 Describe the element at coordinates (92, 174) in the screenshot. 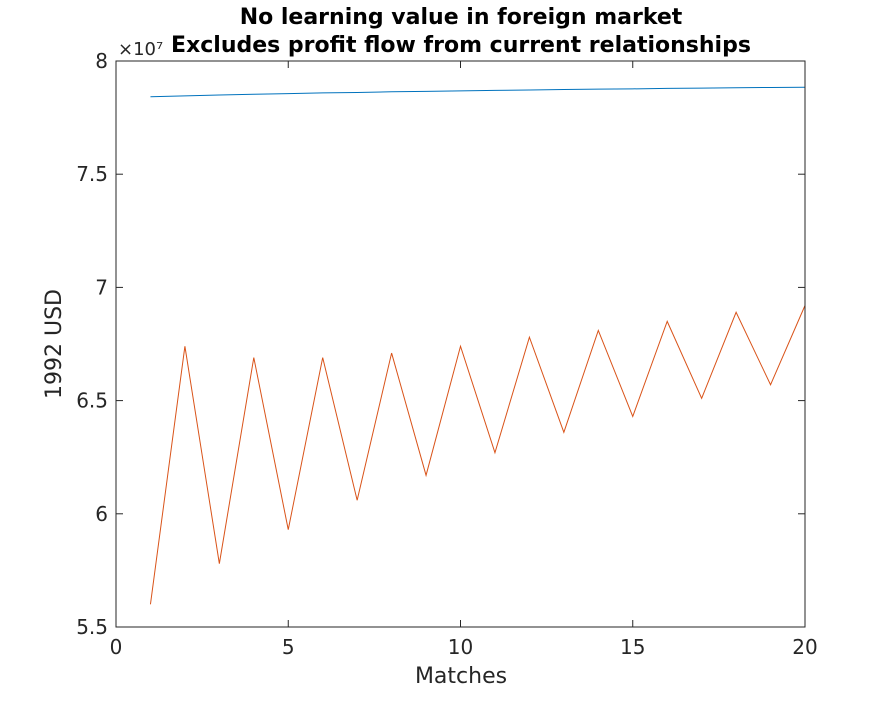

I see `y-tick-label: 7.5` at that location.